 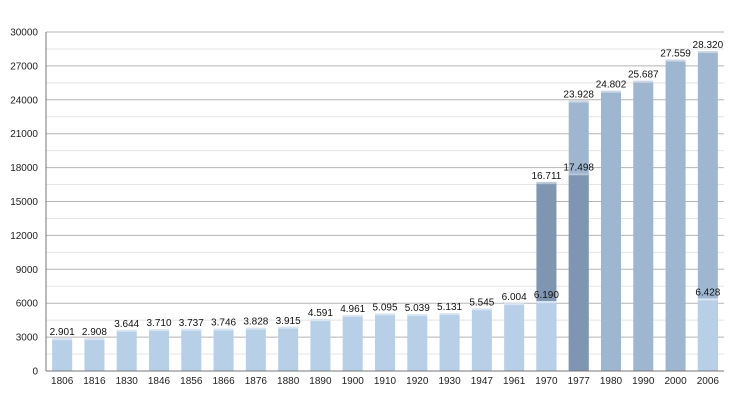 What do you see at coordinates (24, 168) in the screenshot?
I see `y-tick-label: 18000` at bounding box center [24, 168].